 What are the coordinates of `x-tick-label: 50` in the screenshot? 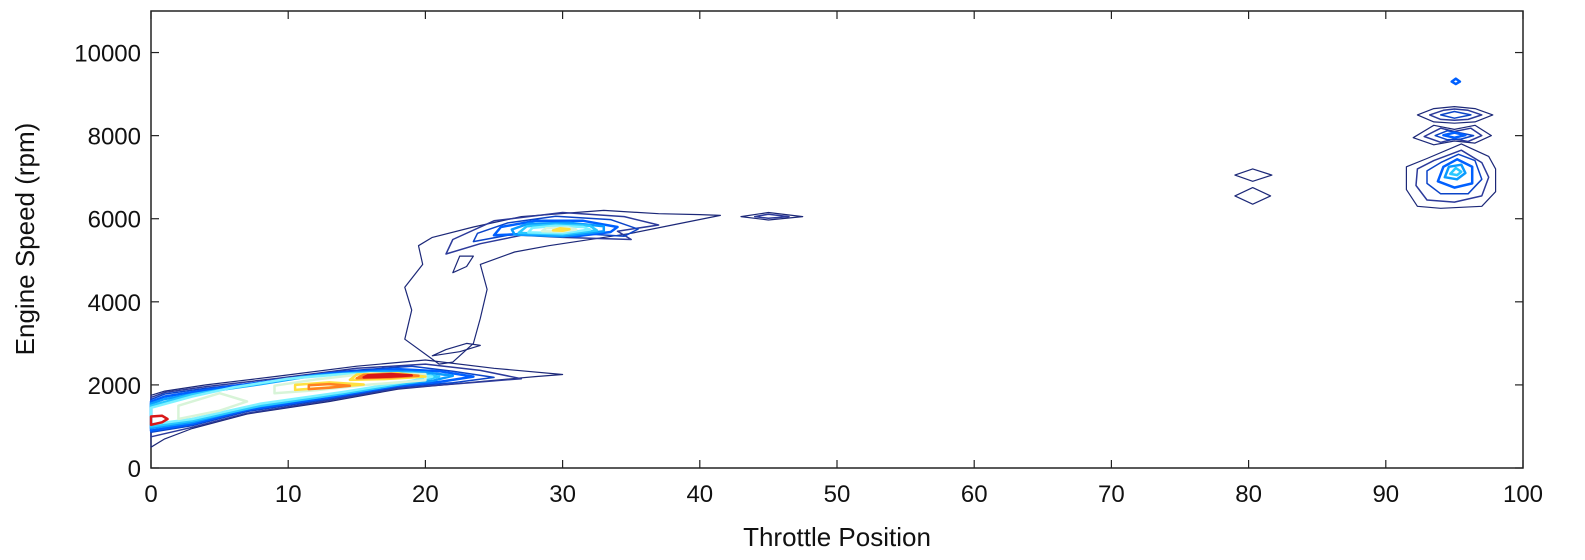 It's located at (837, 494).